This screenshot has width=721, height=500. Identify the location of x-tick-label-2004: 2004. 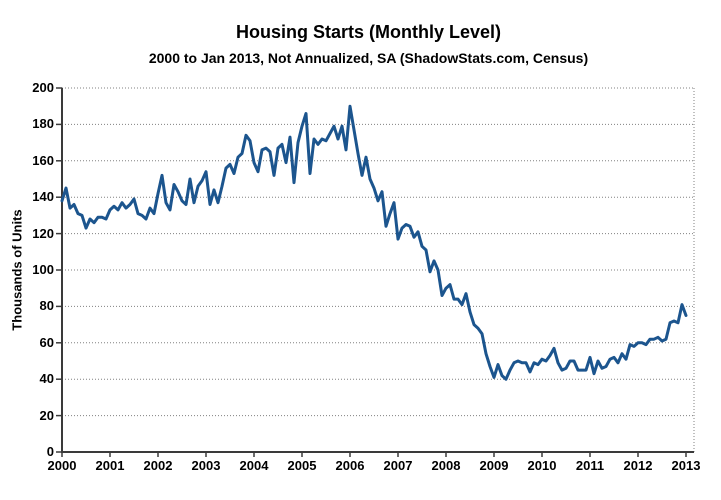
(254, 465).